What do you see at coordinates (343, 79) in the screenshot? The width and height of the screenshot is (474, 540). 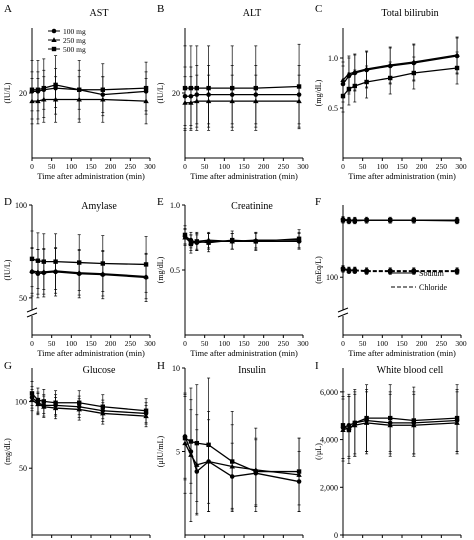 I see `marker-triangle` at bounding box center [343, 79].